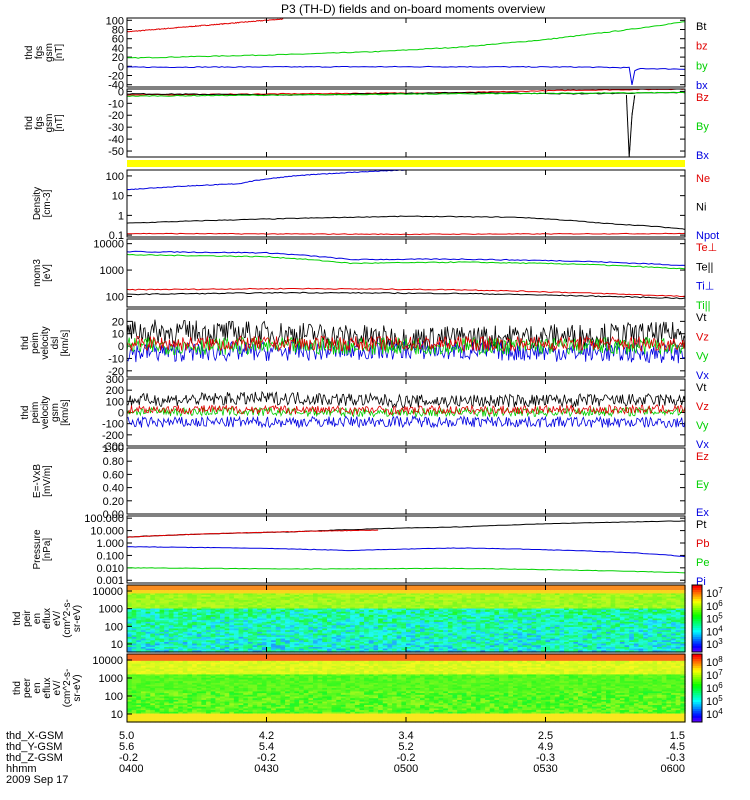 The width and height of the screenshot is (750, 800). I want to click on y-tick-label: 0.100, so click(110, 556).